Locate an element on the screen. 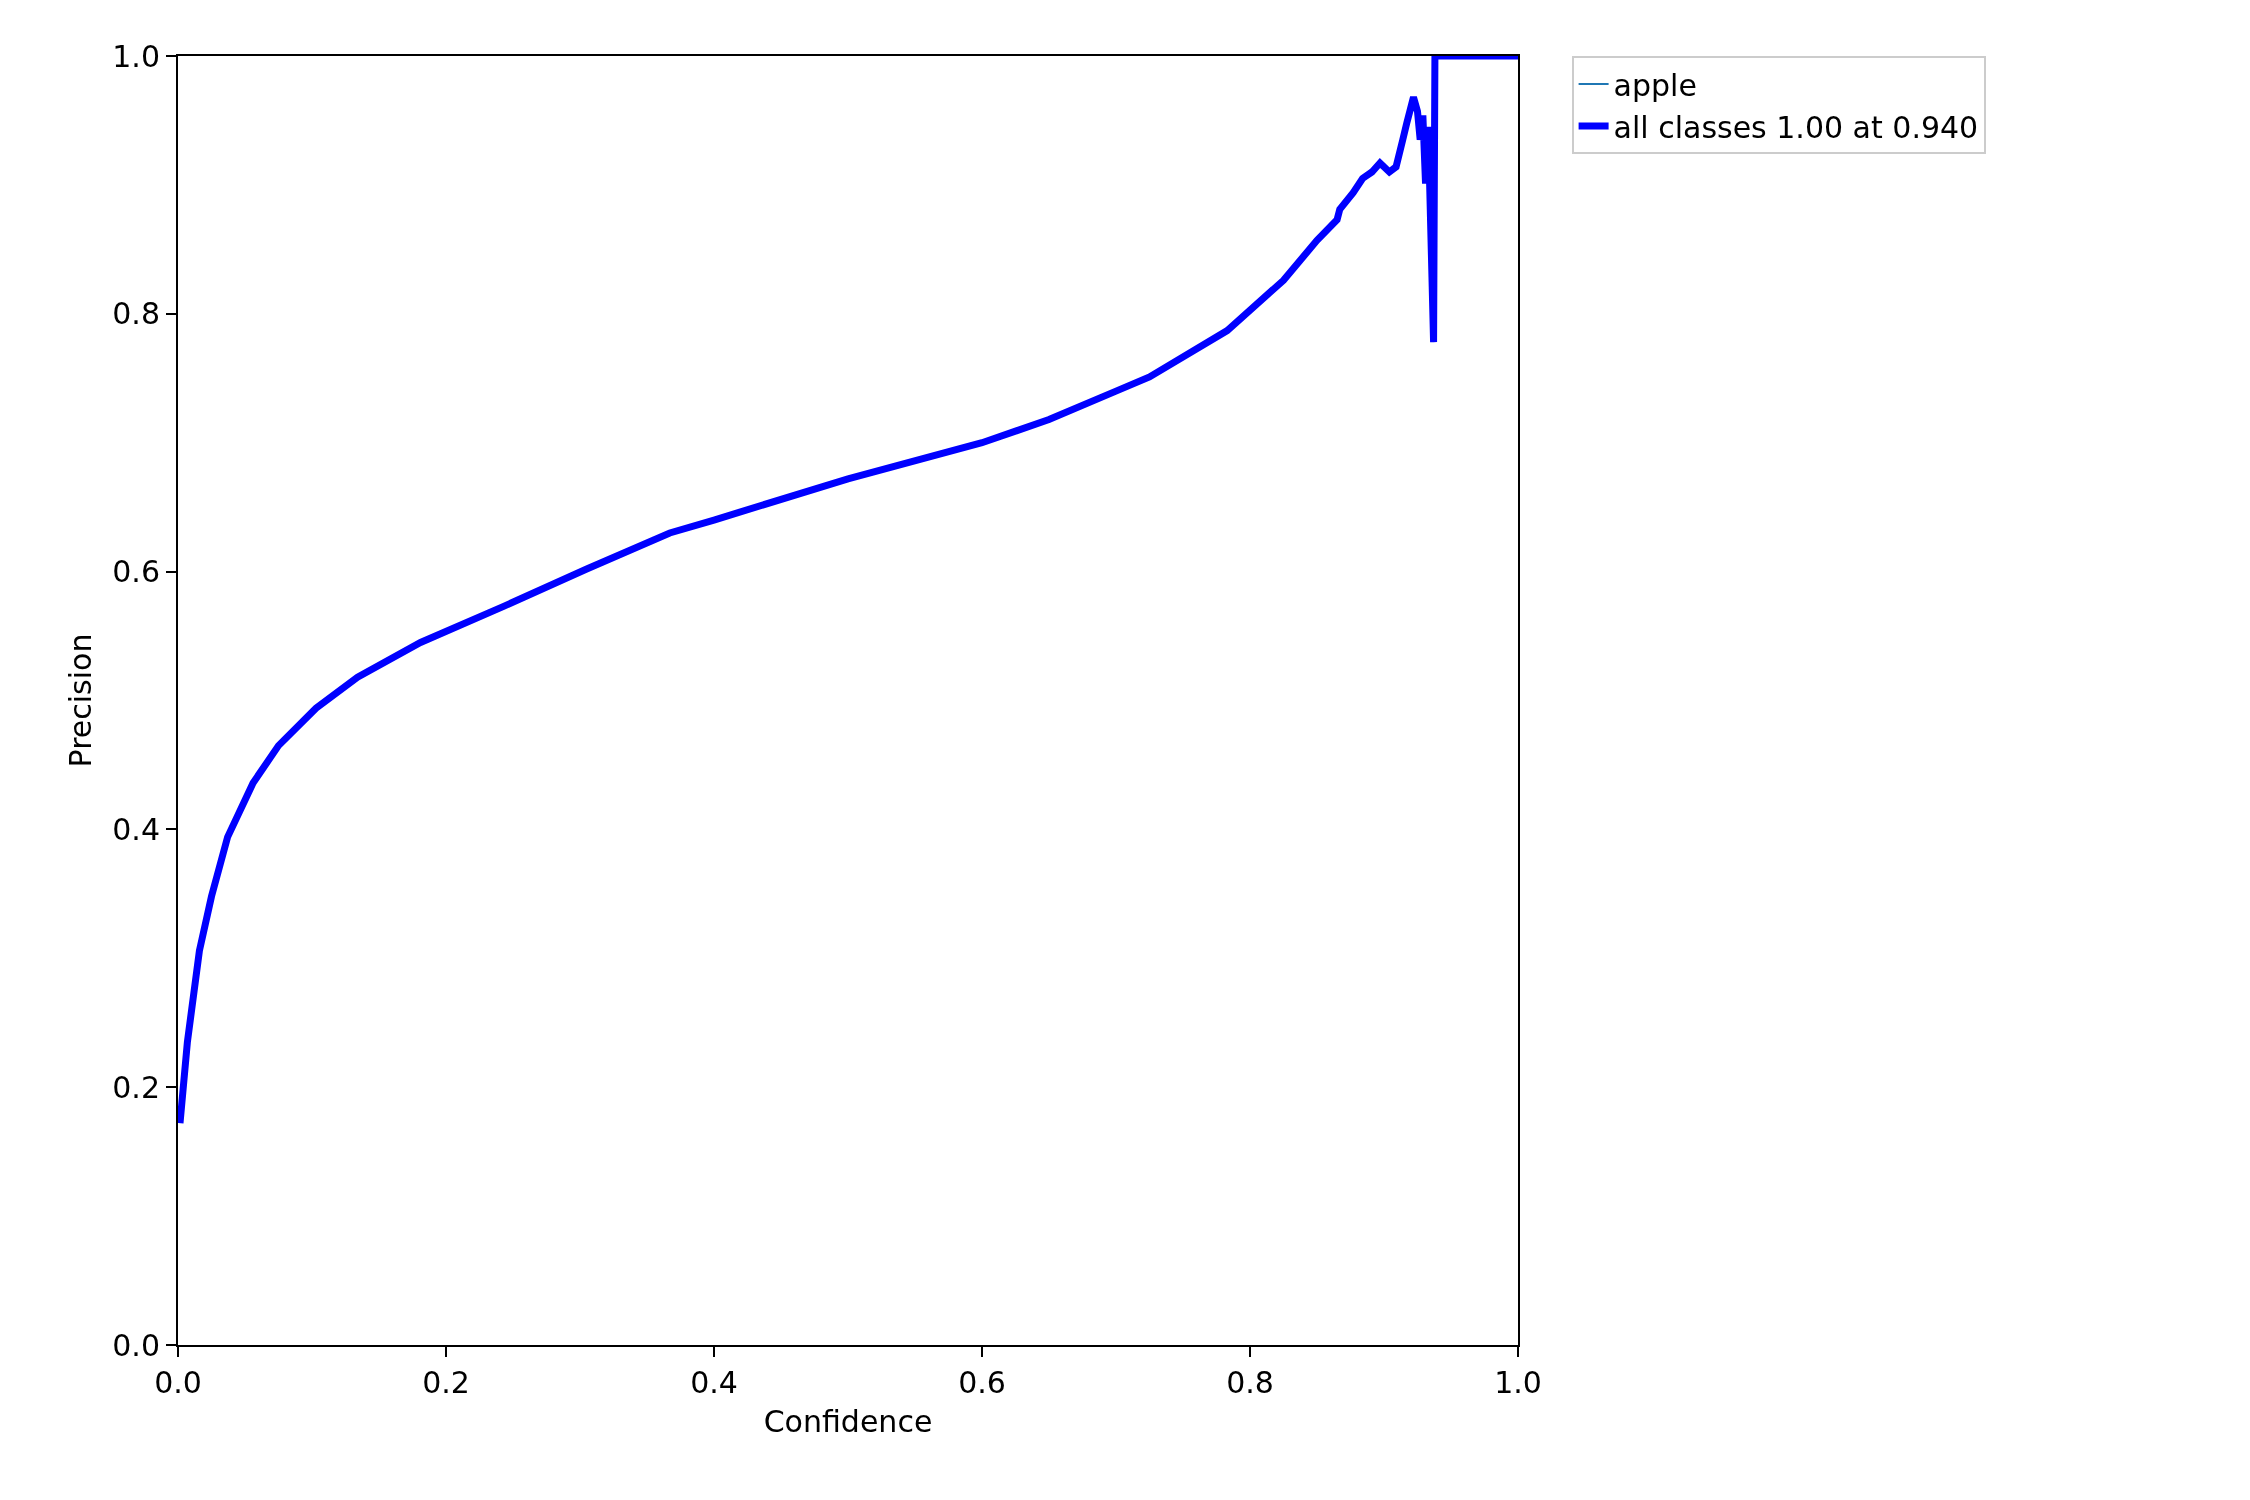  y-tick-label: 0.6 is located at coordinates (136, 572).